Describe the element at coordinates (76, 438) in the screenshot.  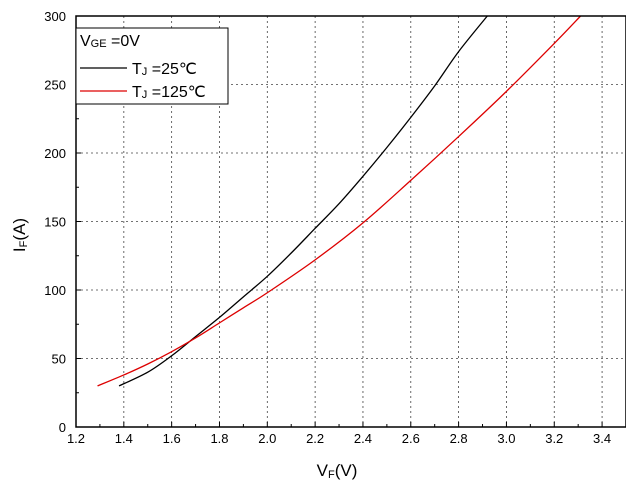
I see `x-tick-label: 1.2` at that location.